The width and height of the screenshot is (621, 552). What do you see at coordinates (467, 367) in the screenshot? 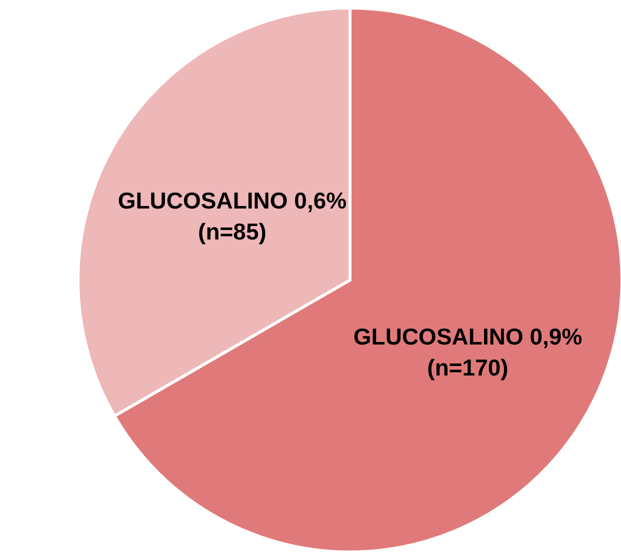
I see `data-label: (n=170)` at bounding box center [467, 367].